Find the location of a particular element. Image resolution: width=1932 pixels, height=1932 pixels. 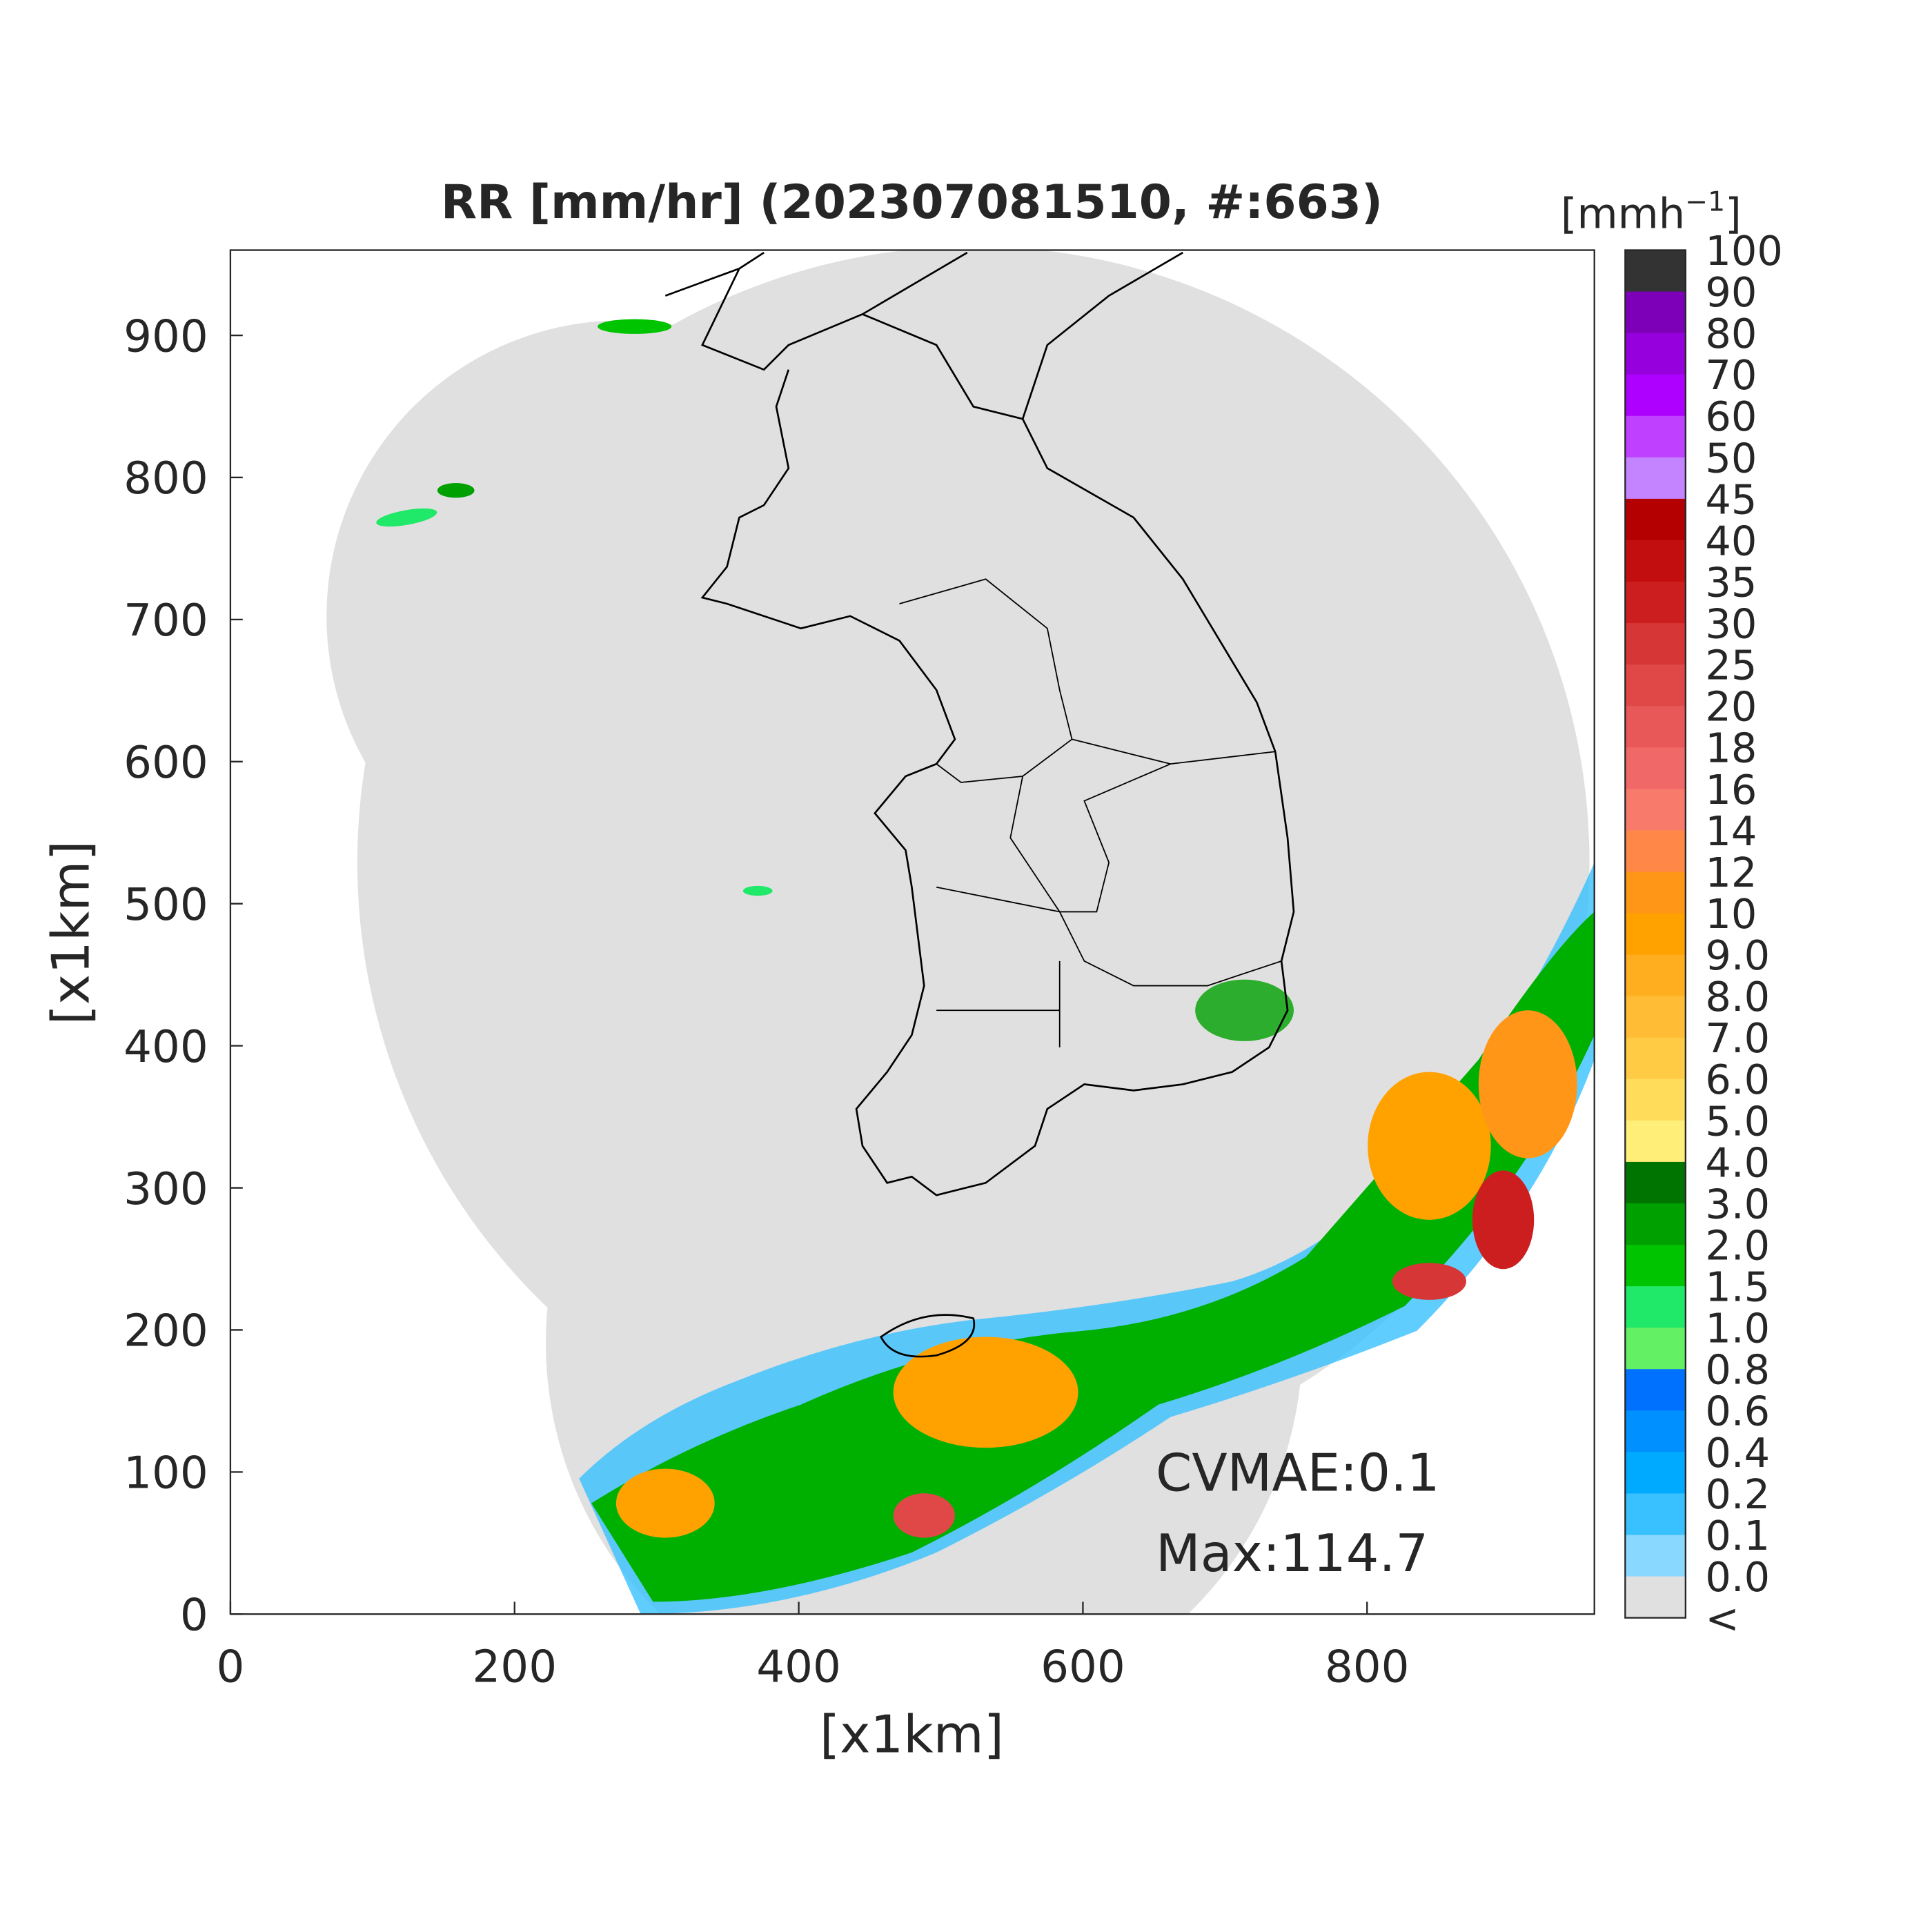

colorbar-label: 0.0 is located at coordinates (1737, 1577).